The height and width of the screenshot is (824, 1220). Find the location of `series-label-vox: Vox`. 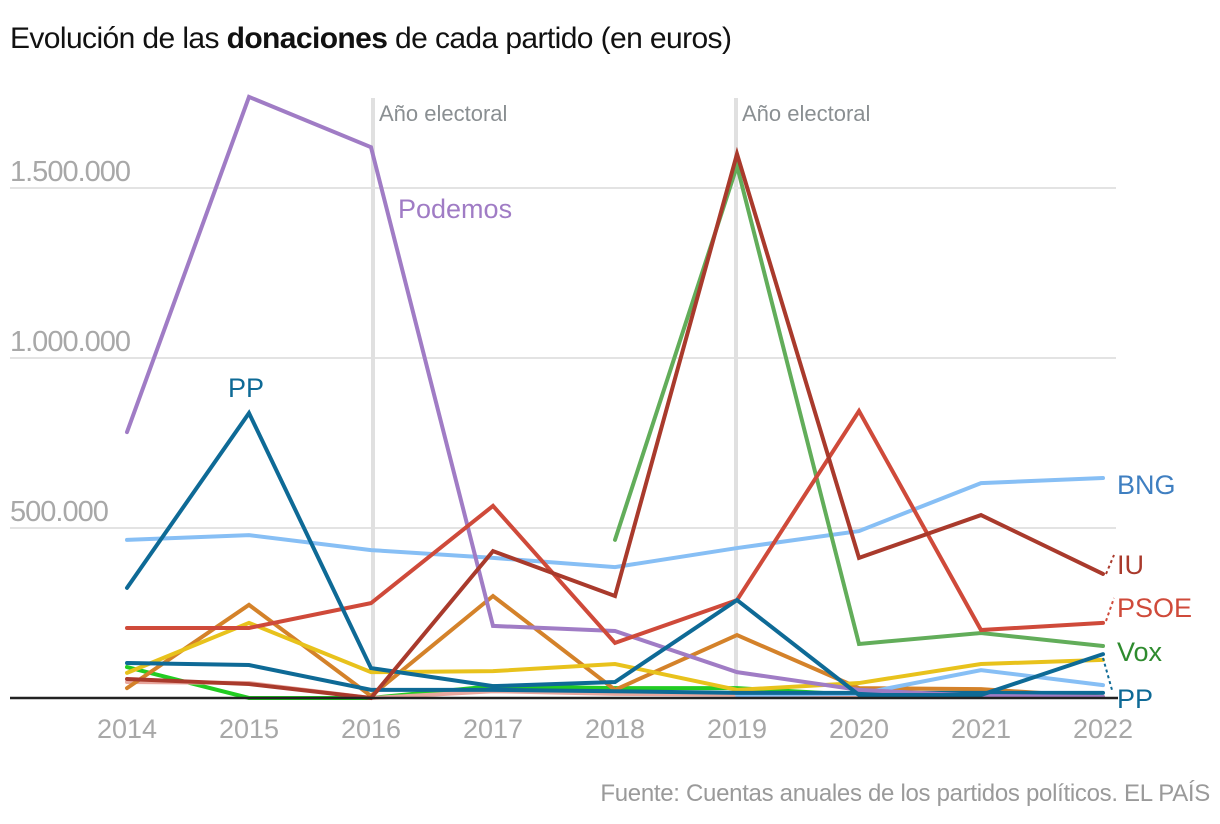

series-label-vox: Vox is located at coordinates (1140, 652).